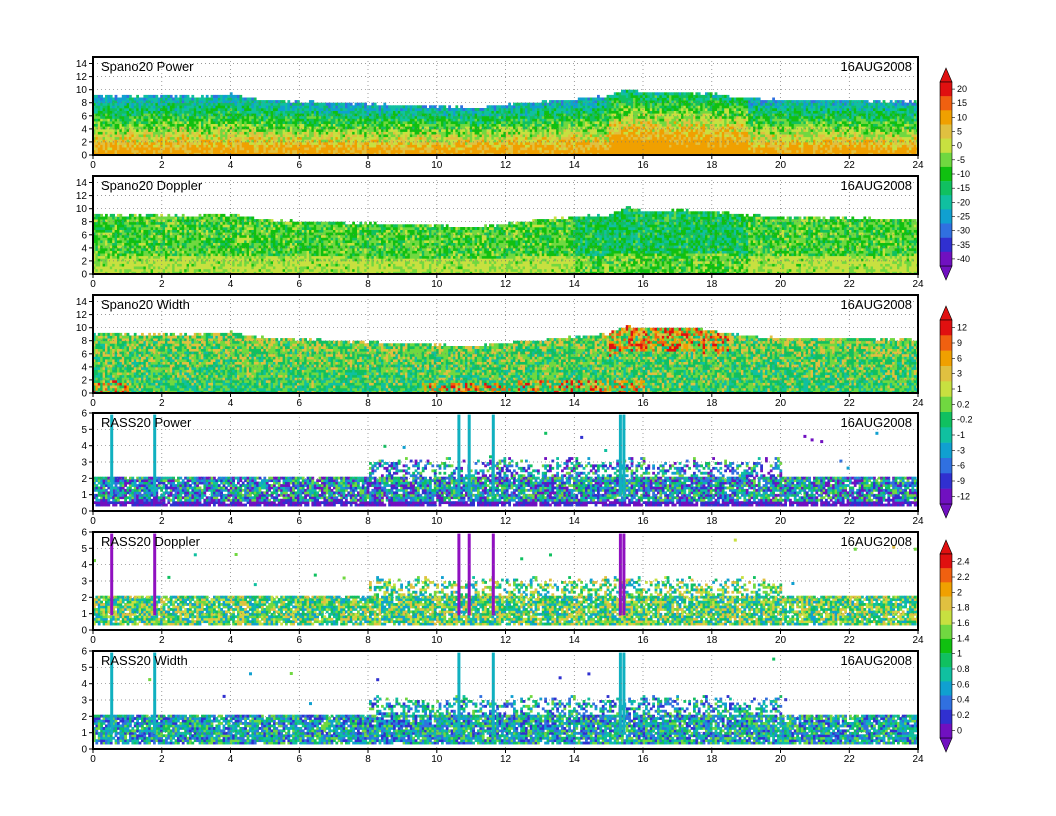  I want to click on x-tick-label: 18, so click(712, 640).